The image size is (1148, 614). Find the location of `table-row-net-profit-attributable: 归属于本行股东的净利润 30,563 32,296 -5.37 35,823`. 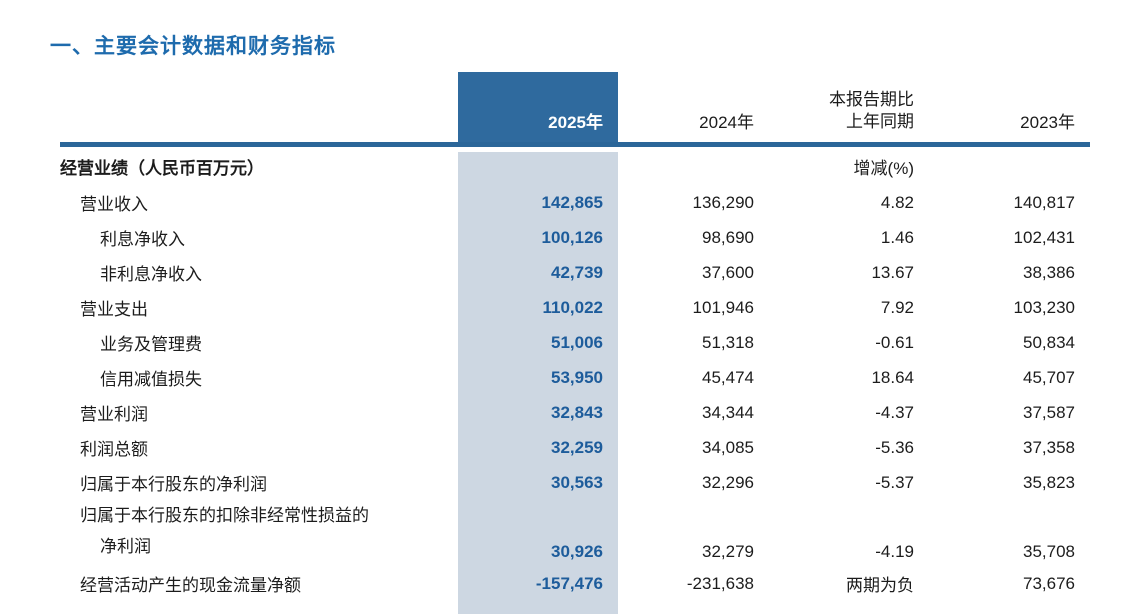

table-row-net-profit-attributable: 归属于本行股东的净利润 30,563 32,296 -5.37 35,823 is located at coordinates (575, 482).